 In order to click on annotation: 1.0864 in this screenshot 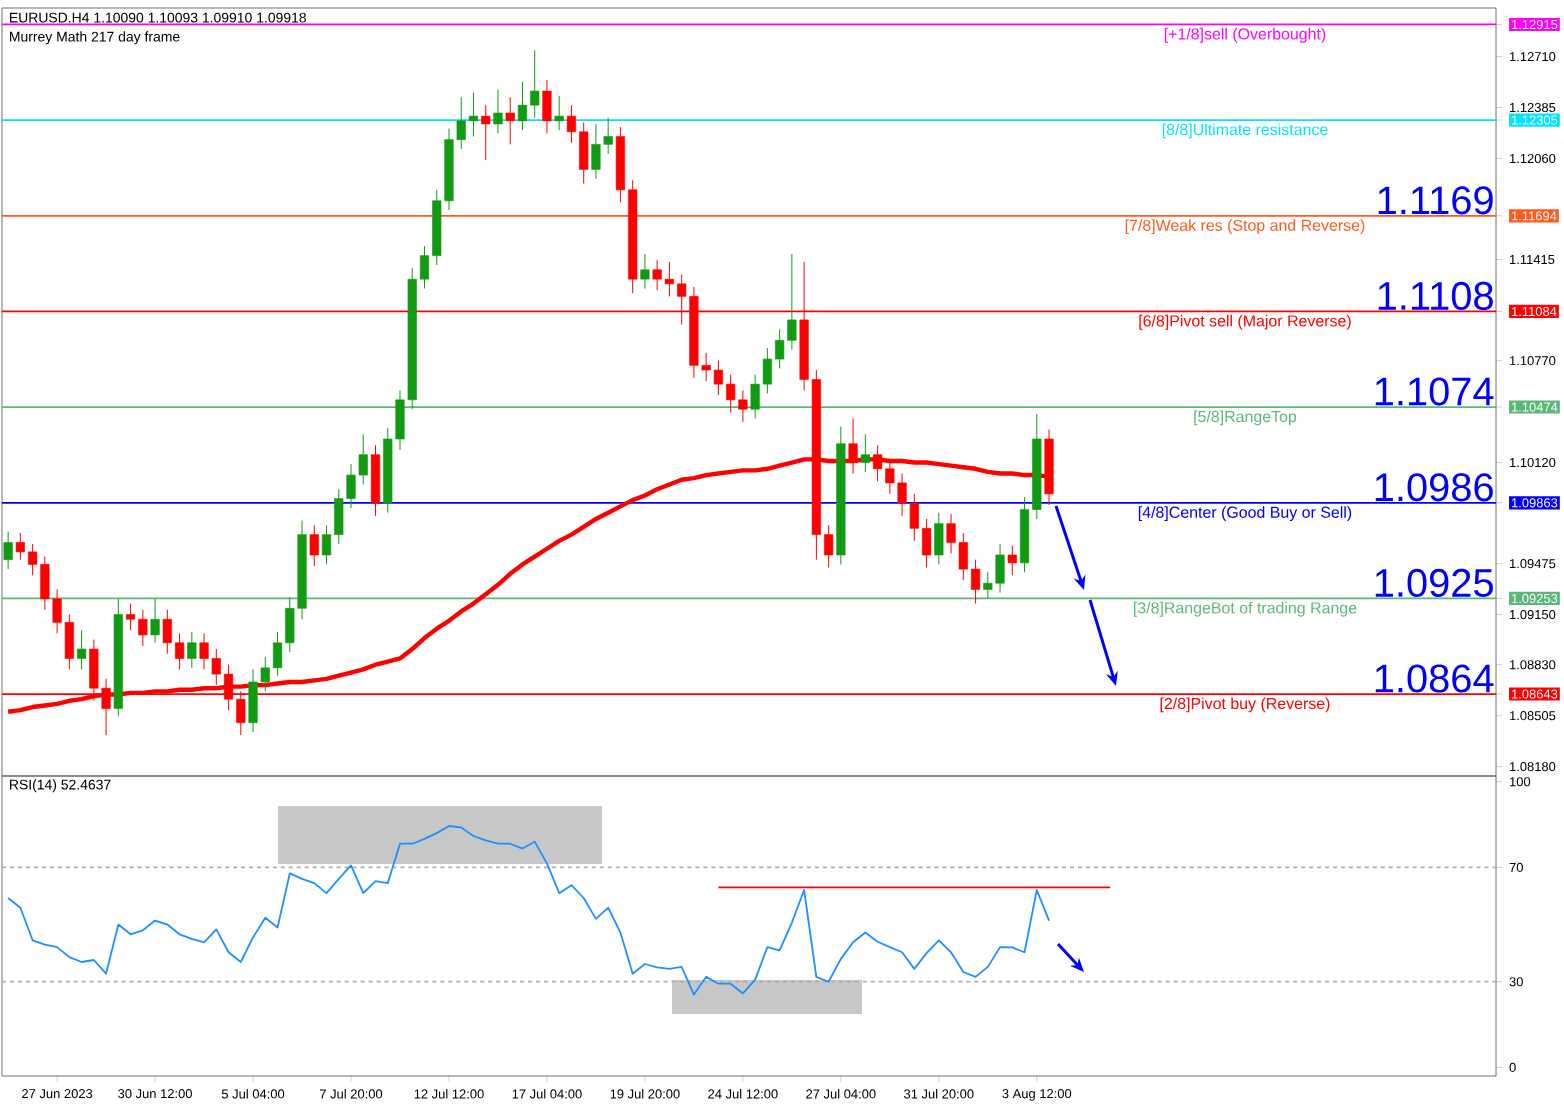, I will do `click(1434, 678)`.